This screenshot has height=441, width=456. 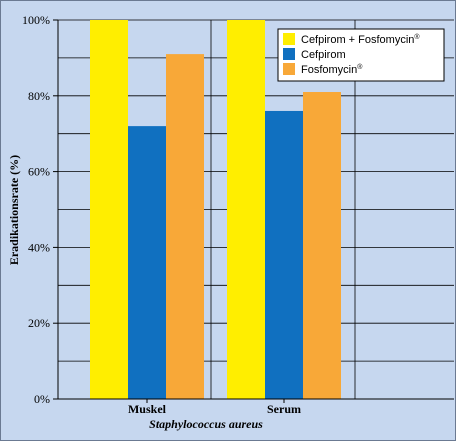 What do you see at coordinates (332, 69) in the screenshot?
I see `legend-label: Fosfomycin®` at bounding box center [332, 69].